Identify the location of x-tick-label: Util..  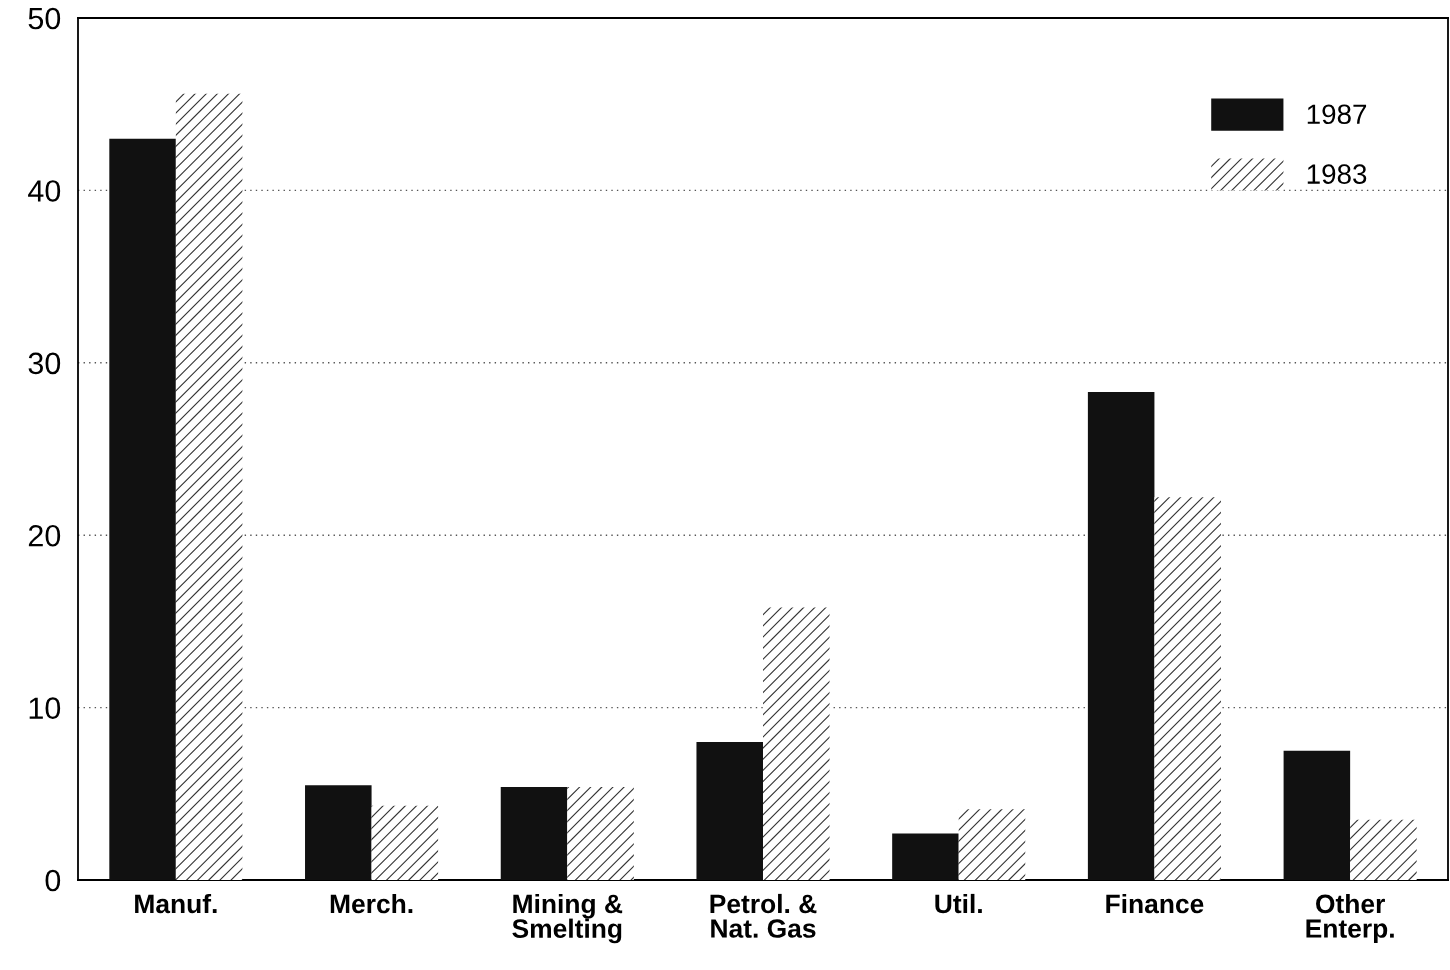
(958, 903).